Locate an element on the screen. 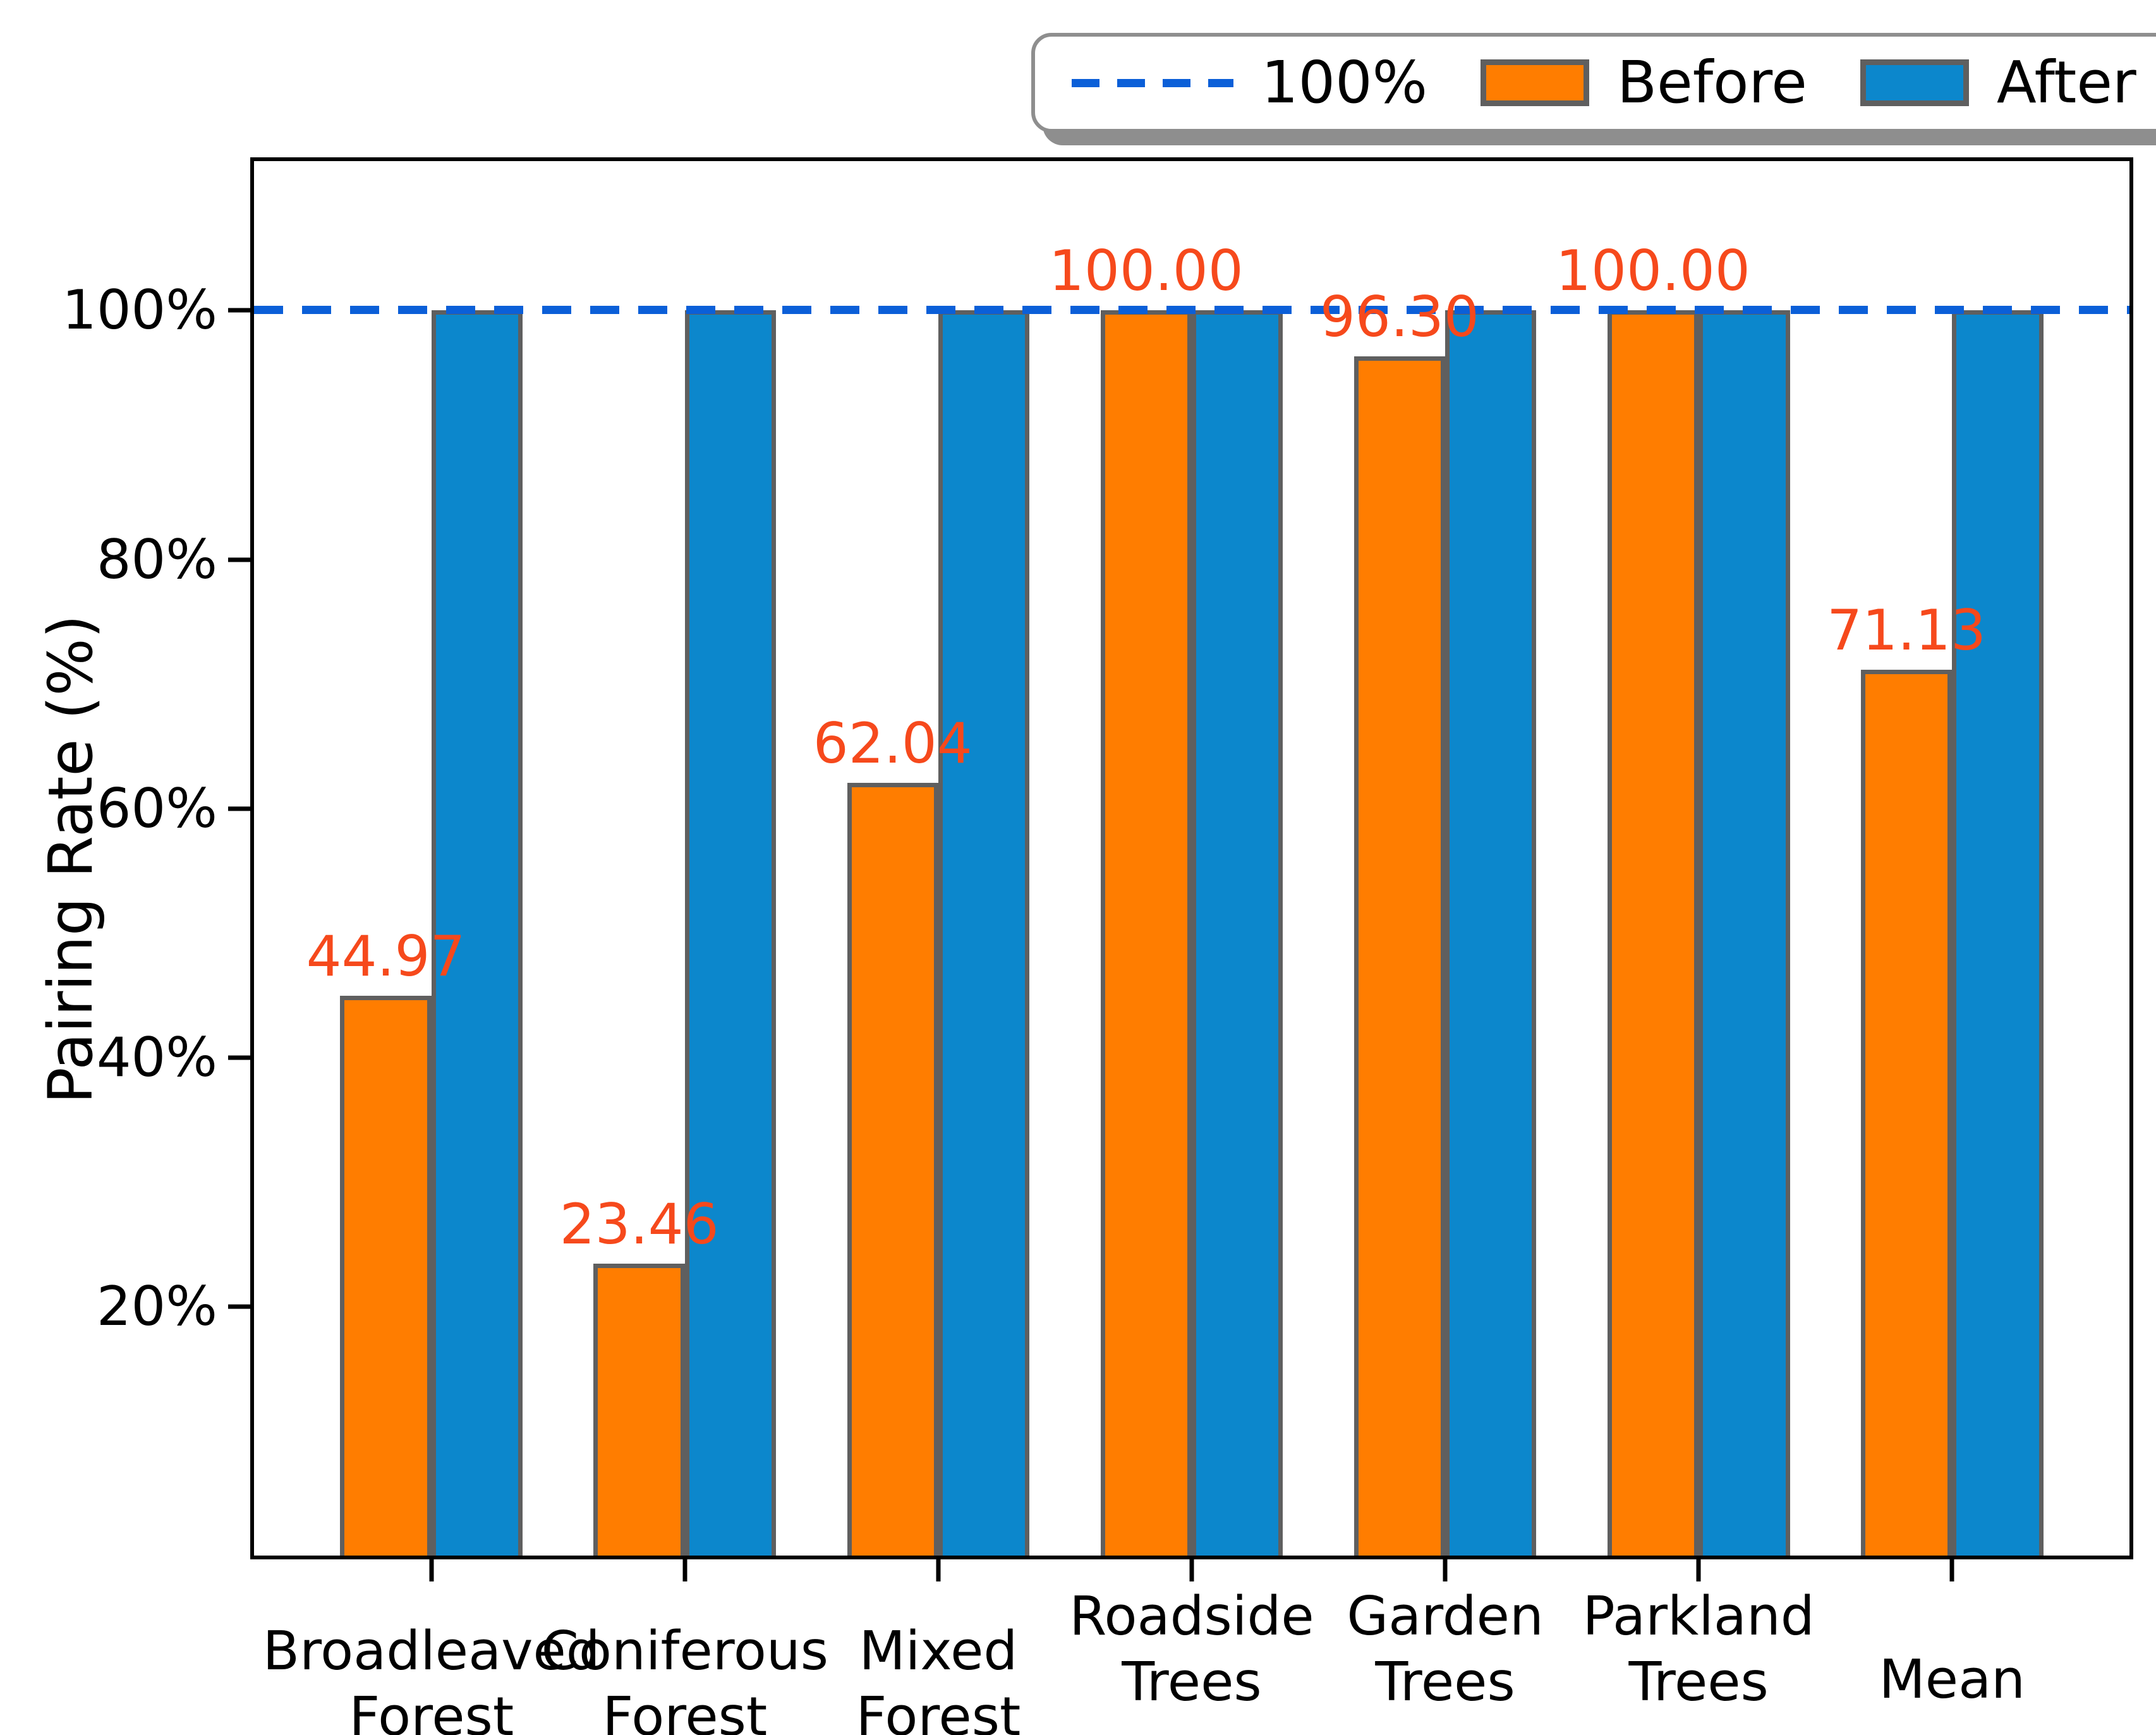  legend-label-after: After is located at coordinates (2066, 82).